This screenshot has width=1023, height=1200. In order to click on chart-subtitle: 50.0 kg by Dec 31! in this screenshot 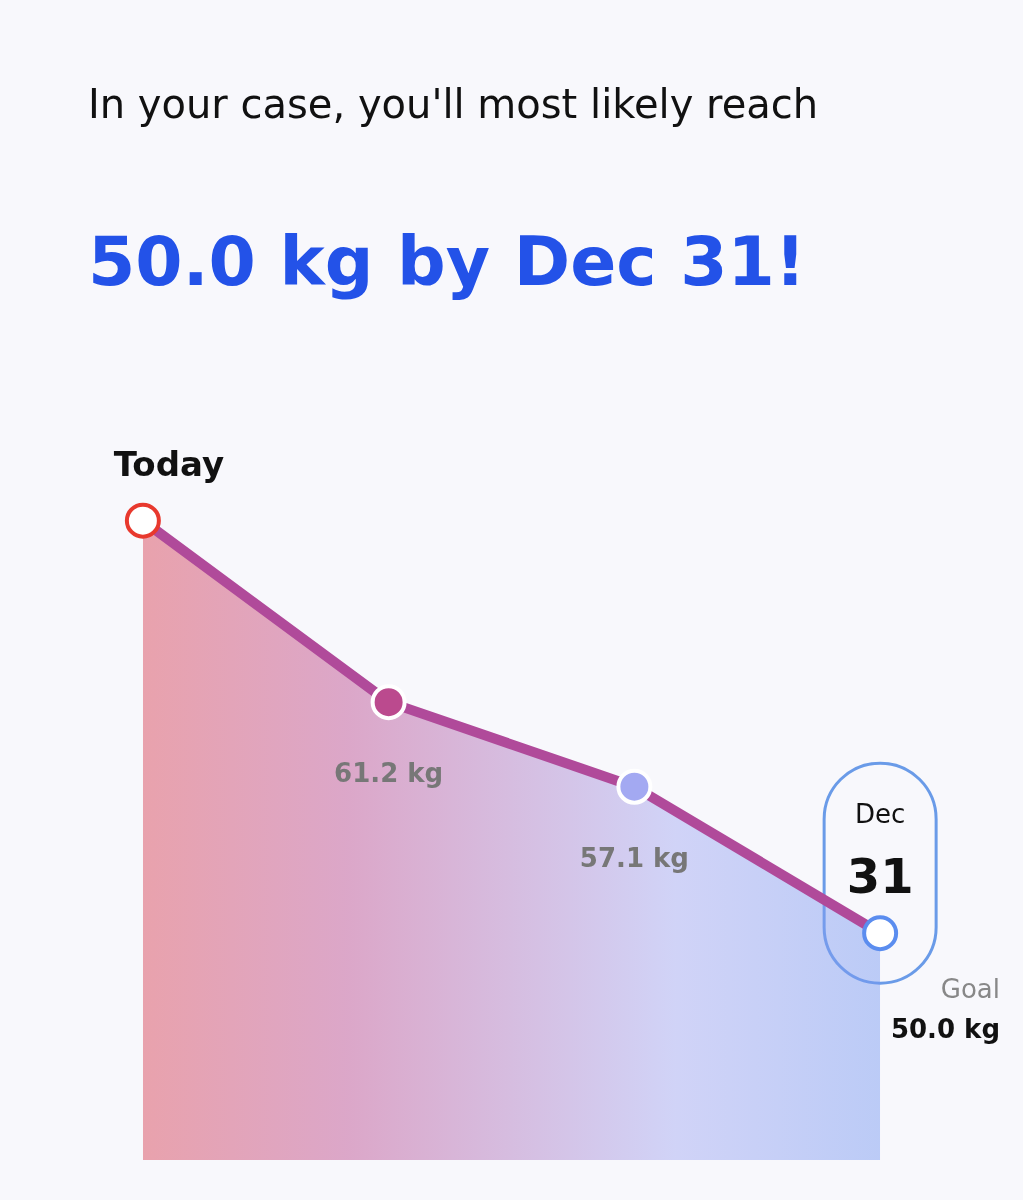, I will do `click(447, 261)`.